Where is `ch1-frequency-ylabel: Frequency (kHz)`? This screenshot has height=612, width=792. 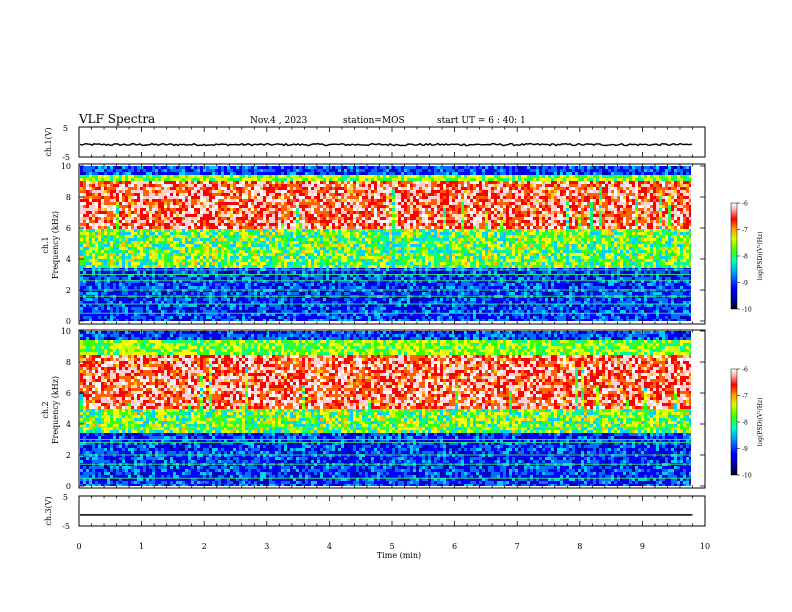 ch1-frequency-ylabel: Frequency (kHz) is located at coordinates (55, 245).